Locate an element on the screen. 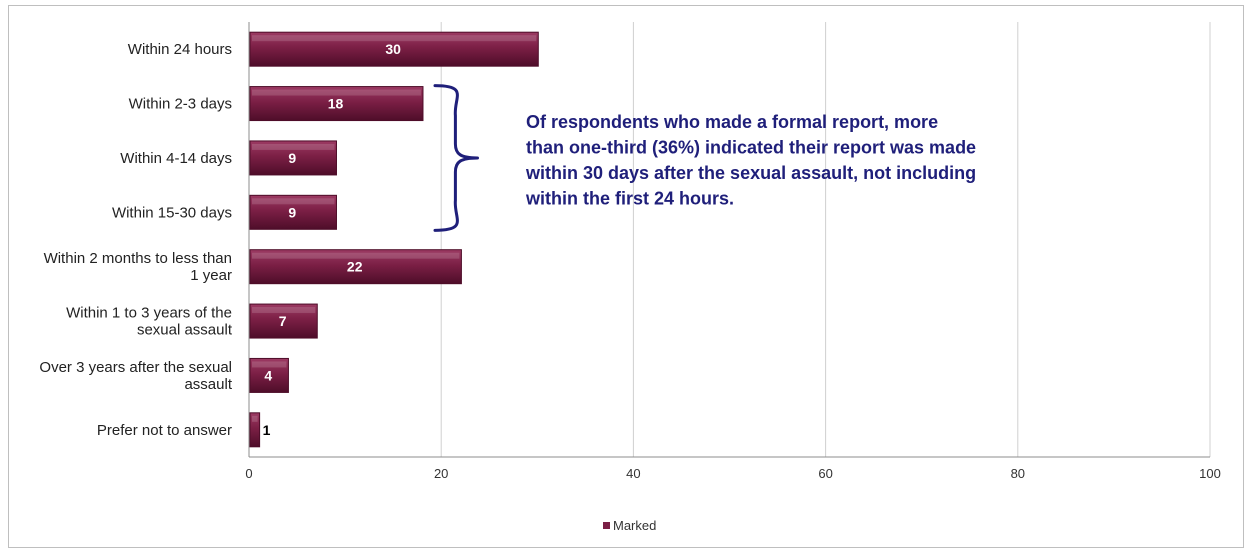 This screenshot has width=1250, height=554. x-tick-label: 20 is located at coordinates (441, 473).